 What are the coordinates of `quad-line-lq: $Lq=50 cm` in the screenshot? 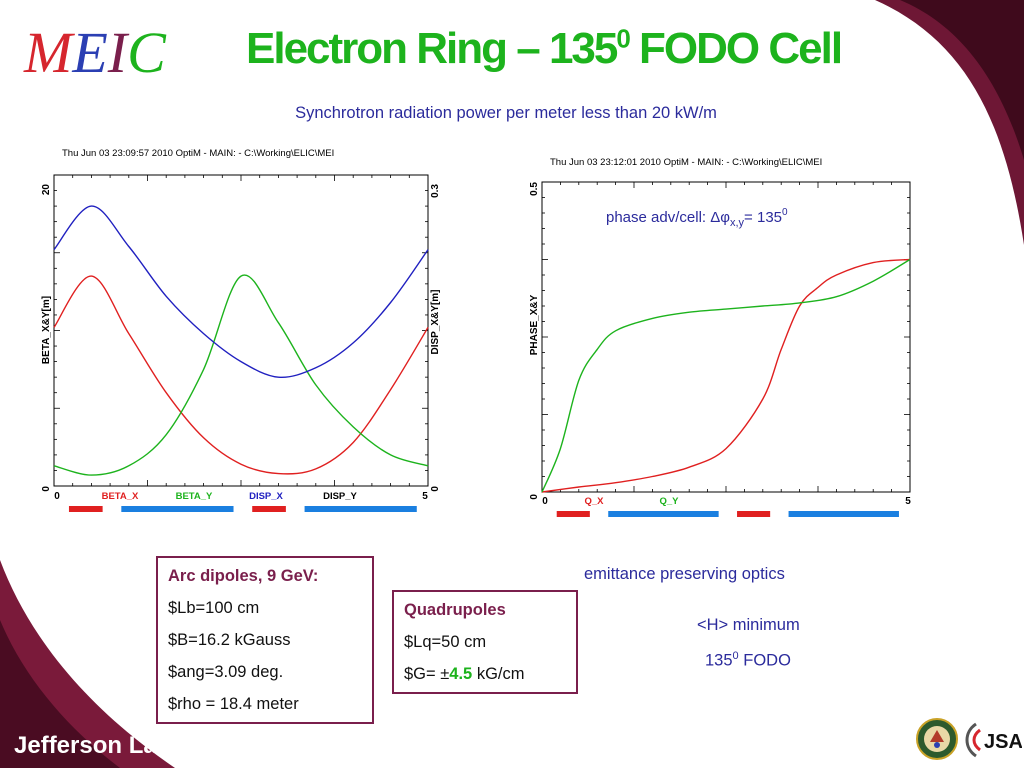 It's located at (445, 642).